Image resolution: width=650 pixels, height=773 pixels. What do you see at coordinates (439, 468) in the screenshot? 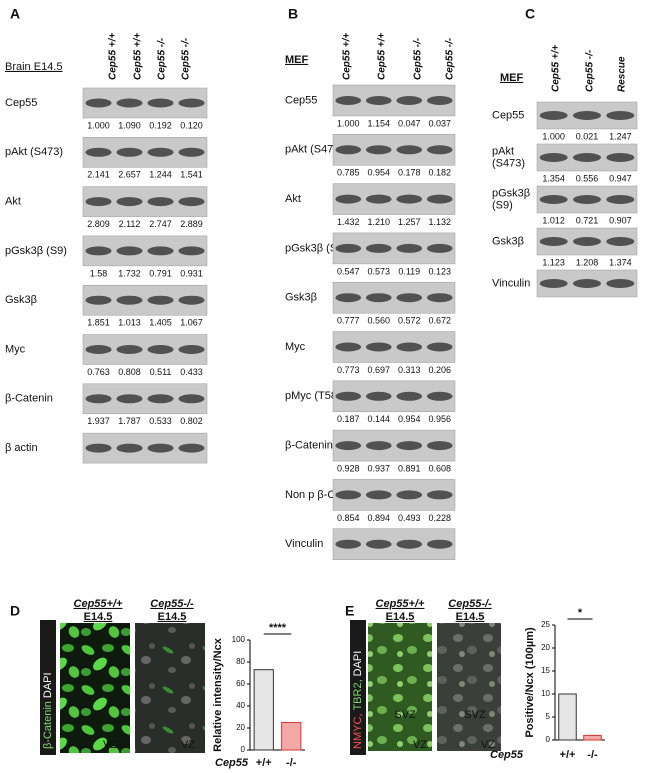
I see `quantification: 0.608` at bounding box center [439, 468].